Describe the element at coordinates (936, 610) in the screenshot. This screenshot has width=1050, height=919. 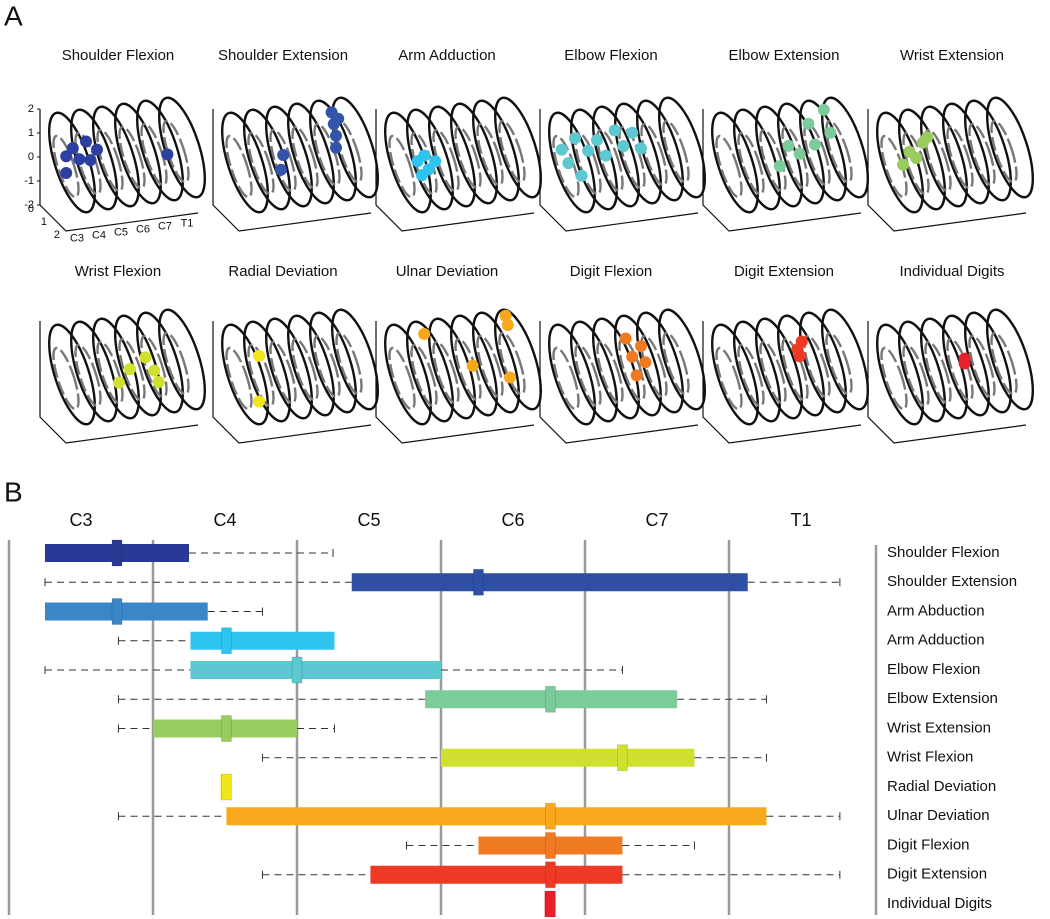
I see `row-label: Arm Abduction` at that location.